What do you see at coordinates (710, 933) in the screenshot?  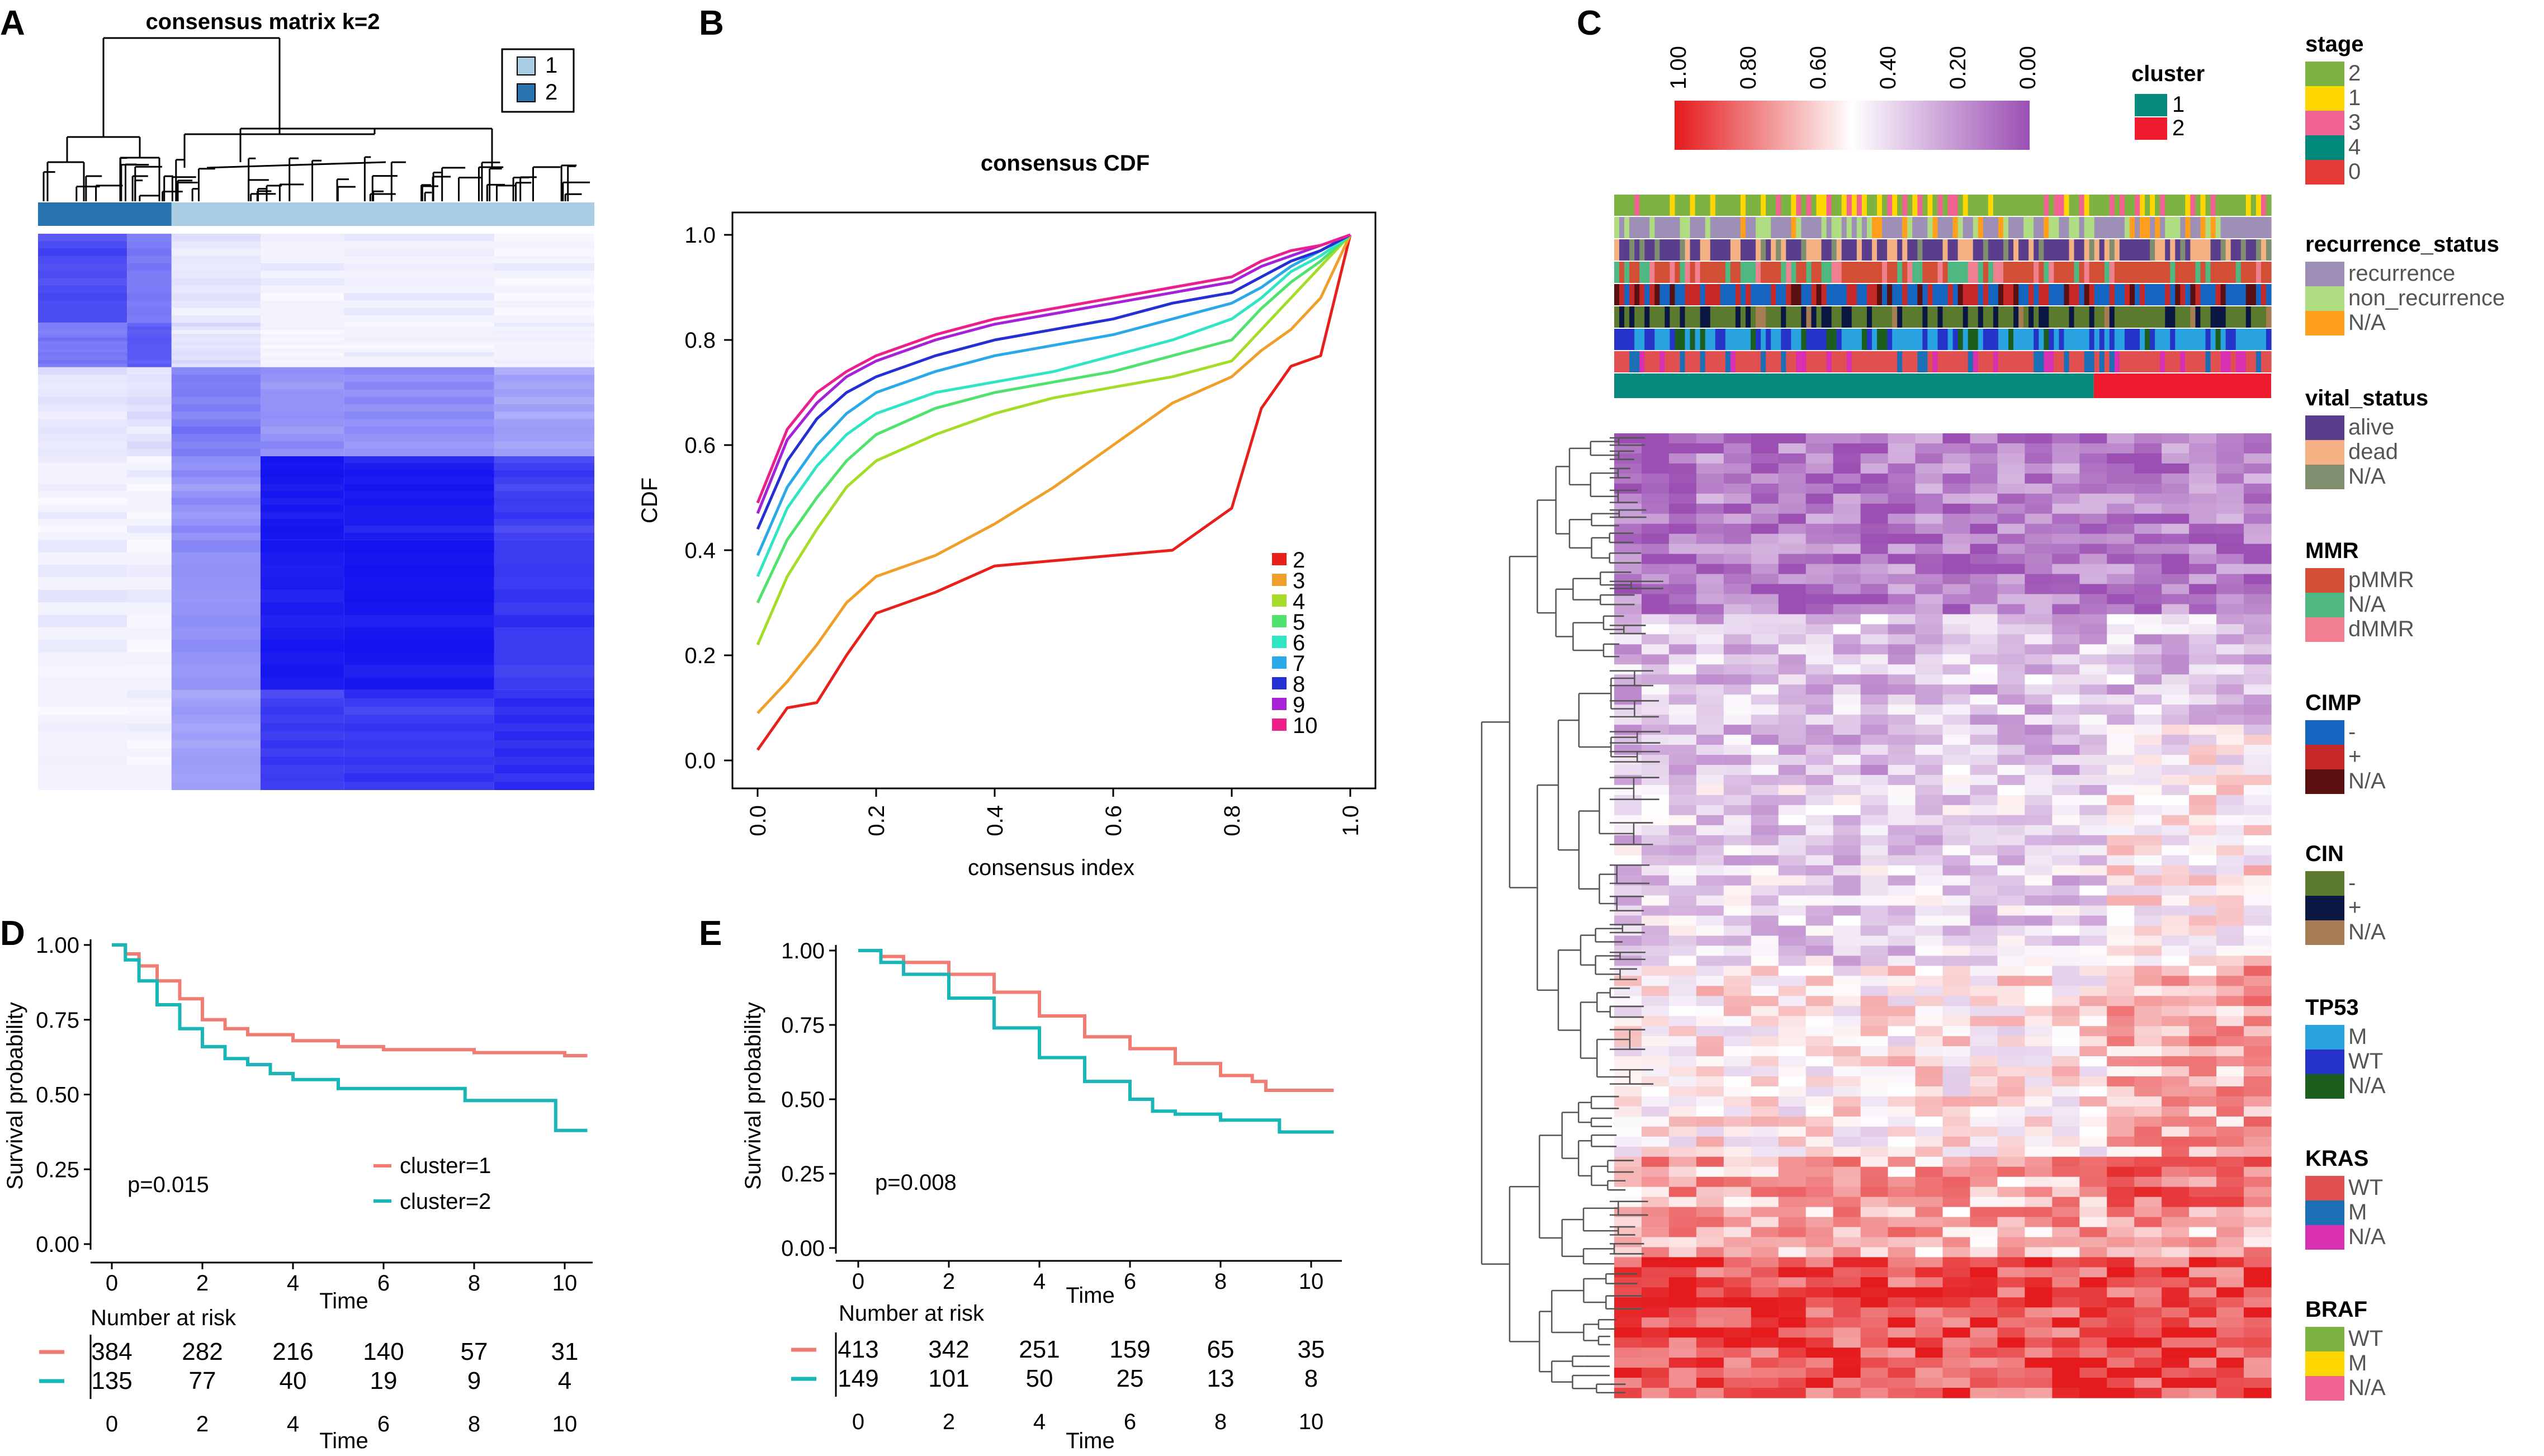 I see `panel-label-e: E` at bounding box center [710, 933].